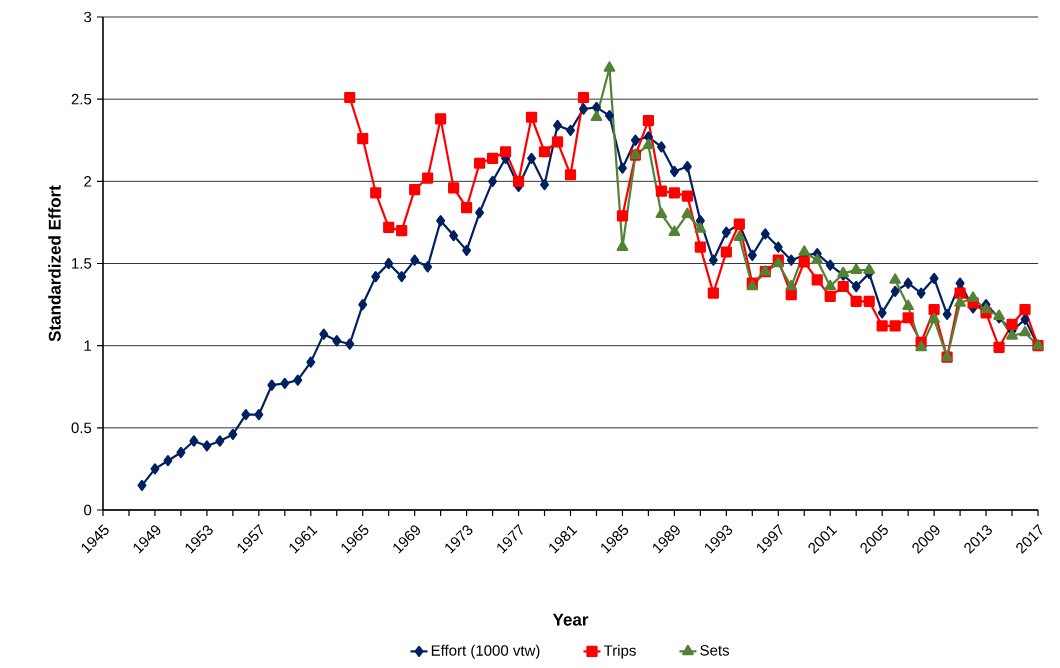 This screenshot has height=668, width=1060. Describe the element at coordinates (88, 510) in the screenshot. I see `y-tick-label: 0` at that location.